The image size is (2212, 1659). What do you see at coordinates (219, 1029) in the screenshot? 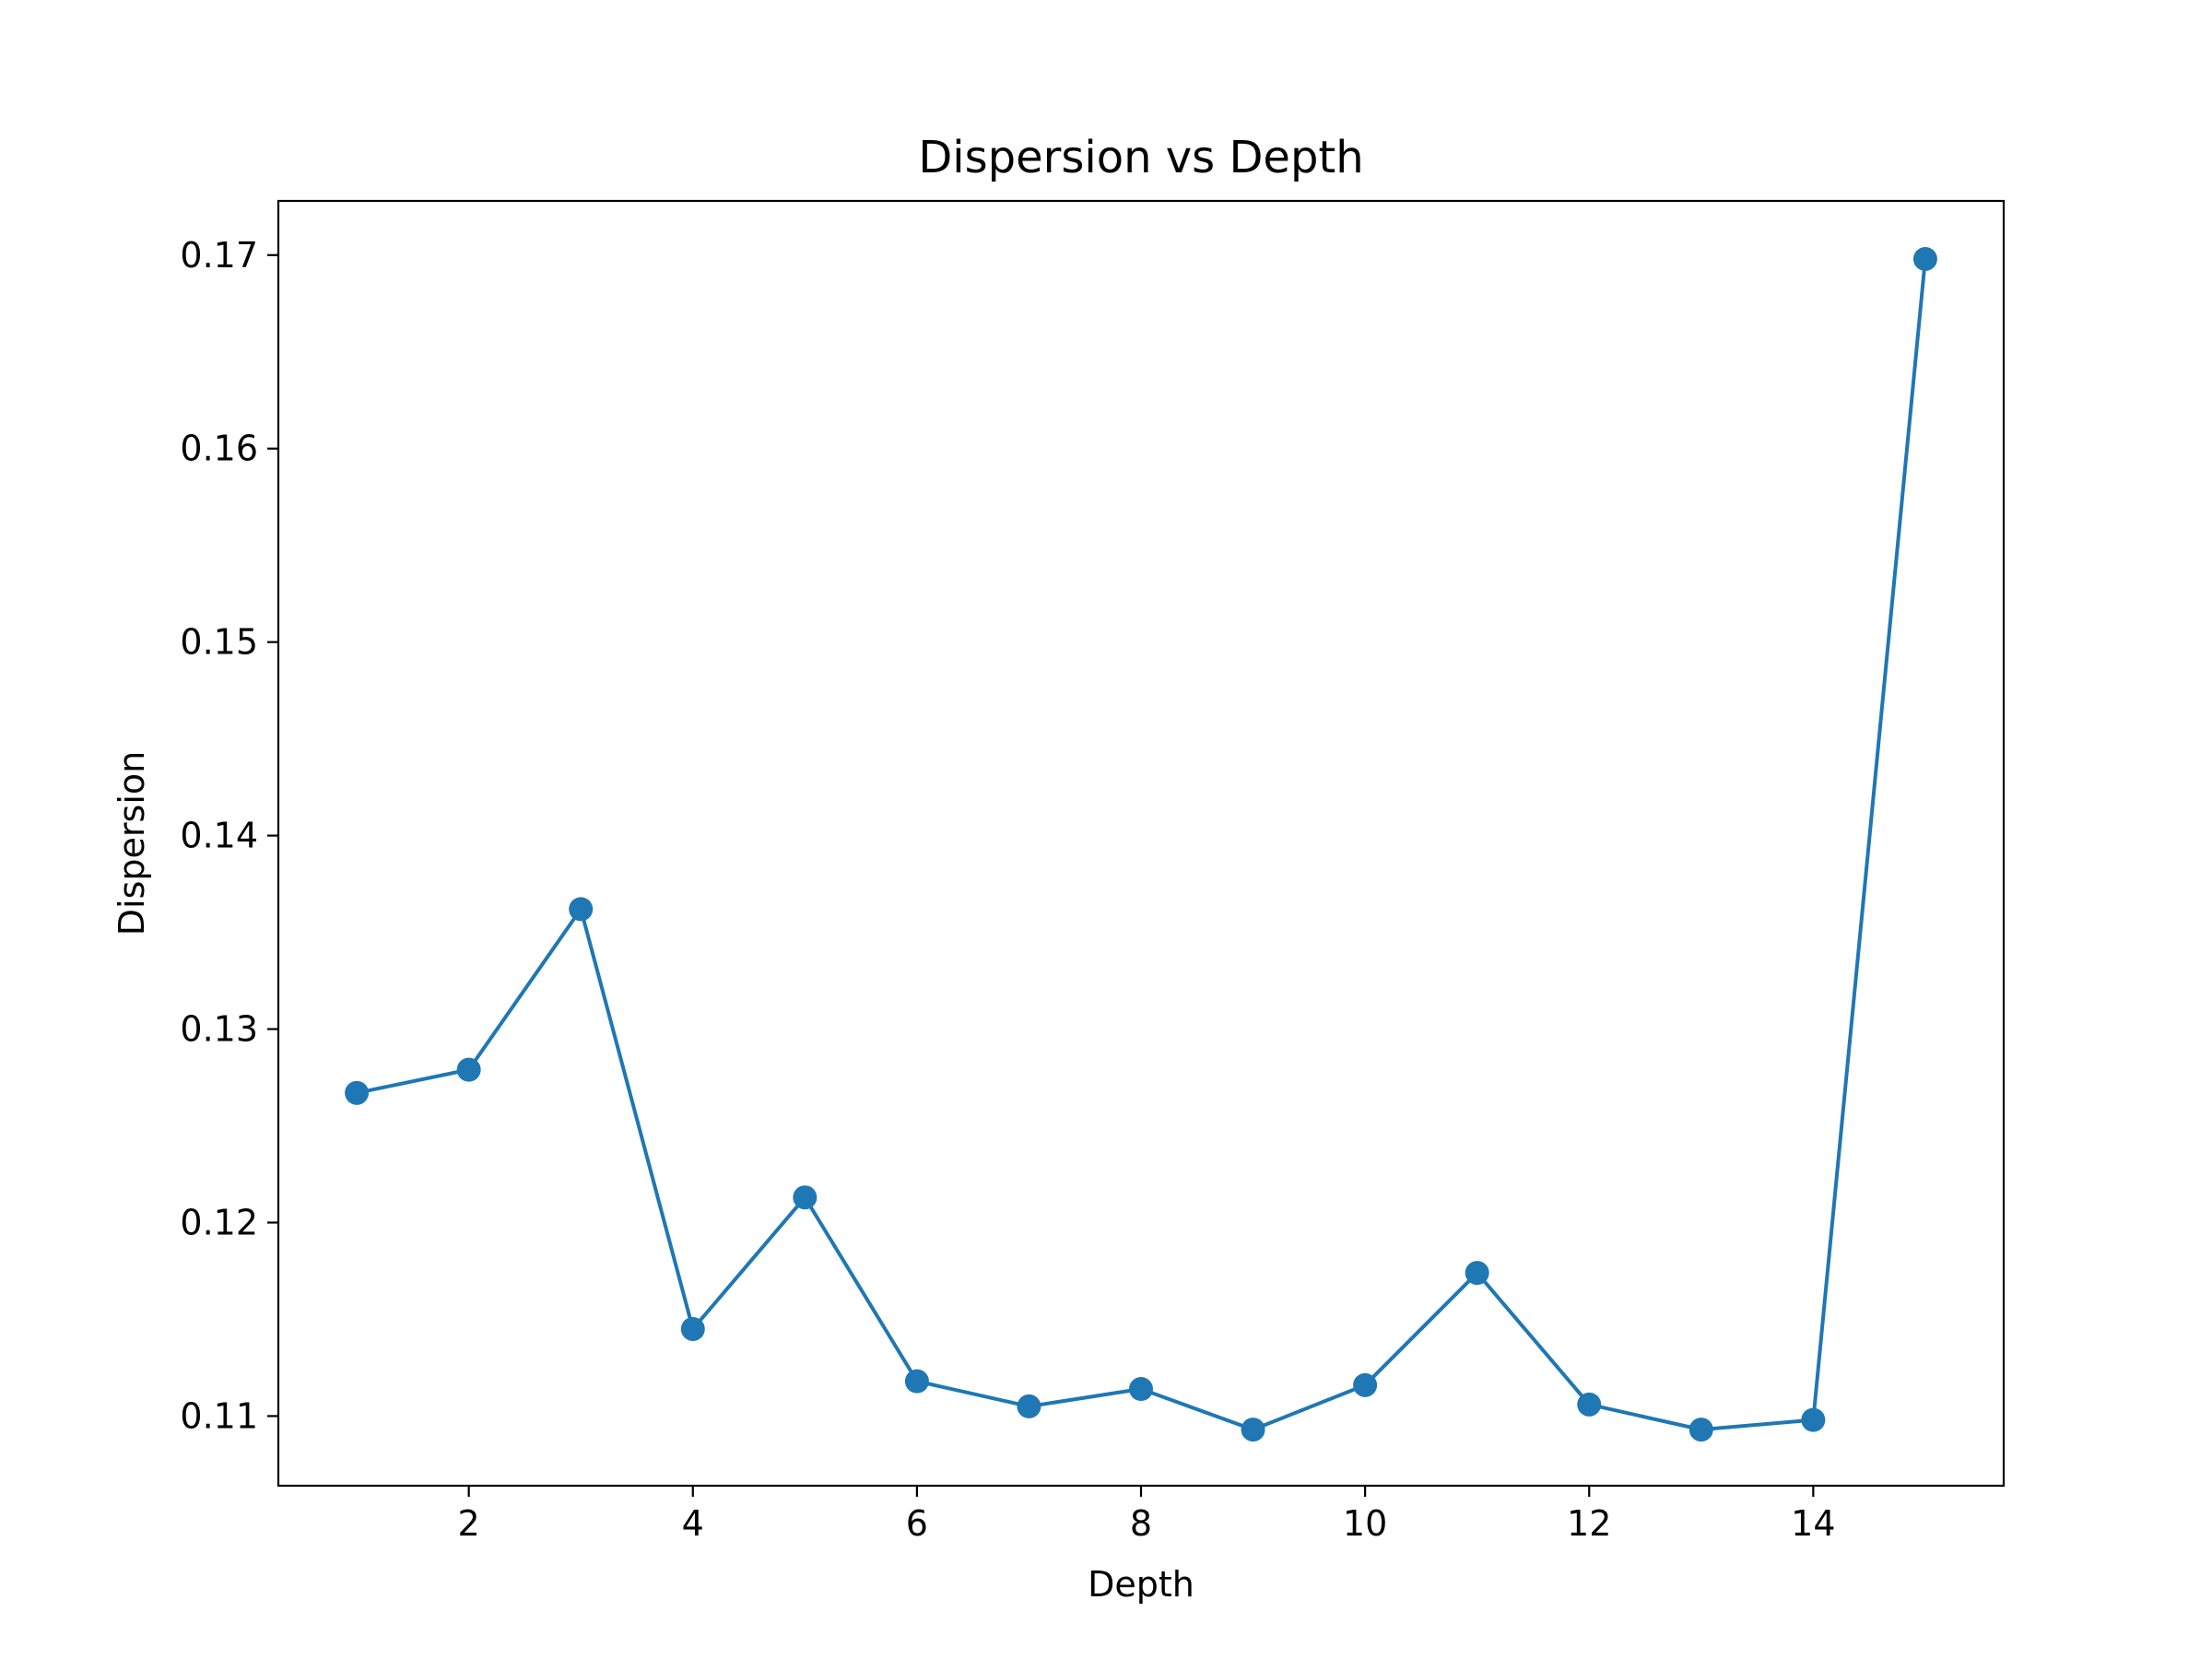
I see `y-tick-label: 0.13` at bounding box center [219, 1029].